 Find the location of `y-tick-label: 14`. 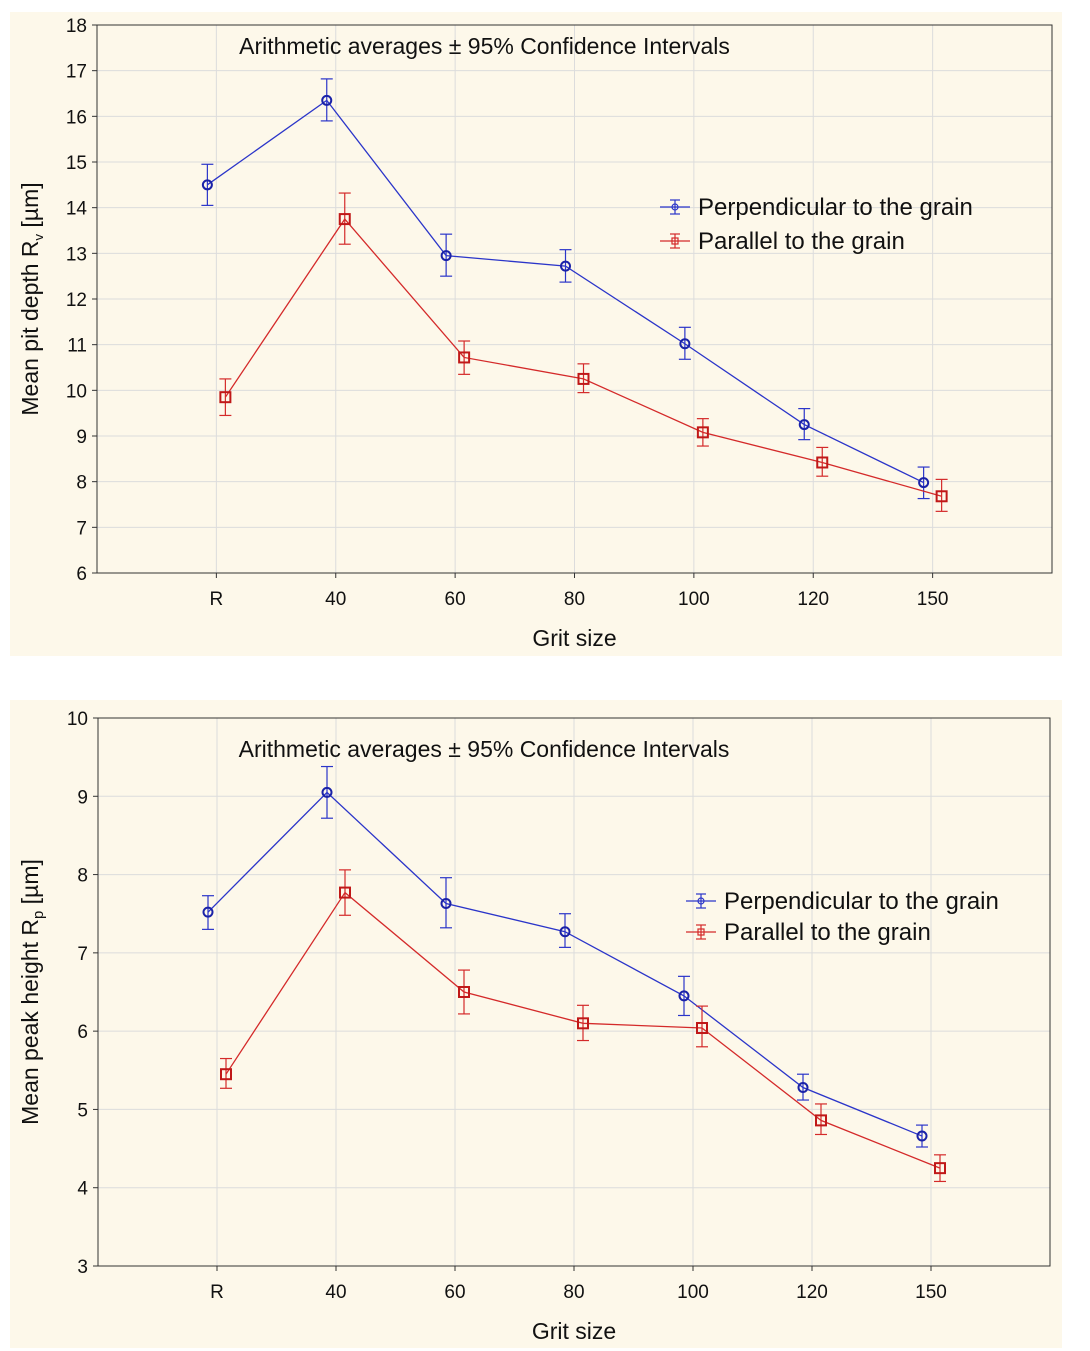

y-tick-label: 14 is located at coordinates (77, 209).